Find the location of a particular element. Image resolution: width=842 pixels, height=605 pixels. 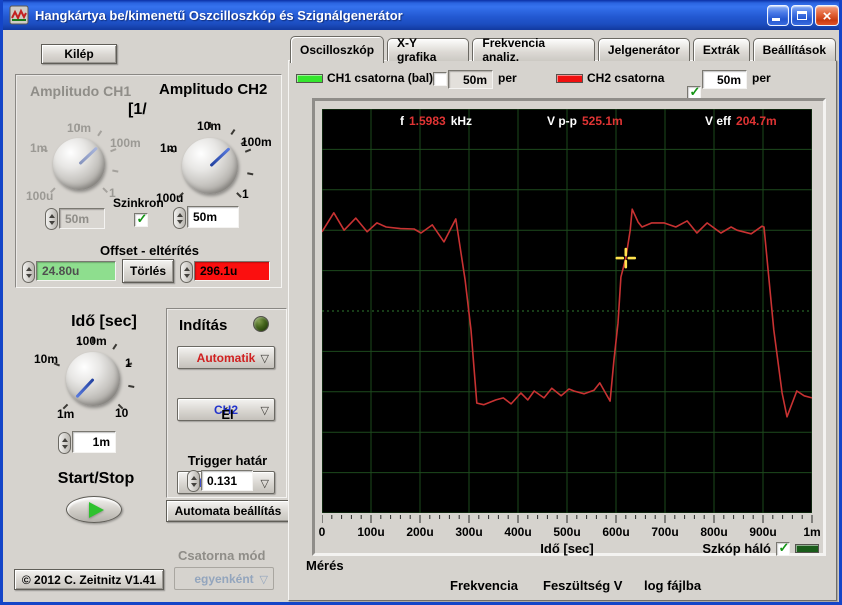

log-file-checkbox-label: log fájlba is located at coordinates (673, 585).